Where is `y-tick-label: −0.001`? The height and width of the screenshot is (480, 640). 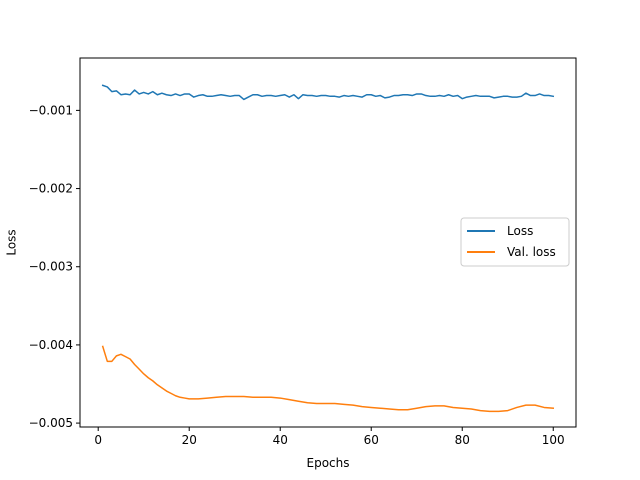 y-tick-label: −0.001 is located at coordinates (51, 110).